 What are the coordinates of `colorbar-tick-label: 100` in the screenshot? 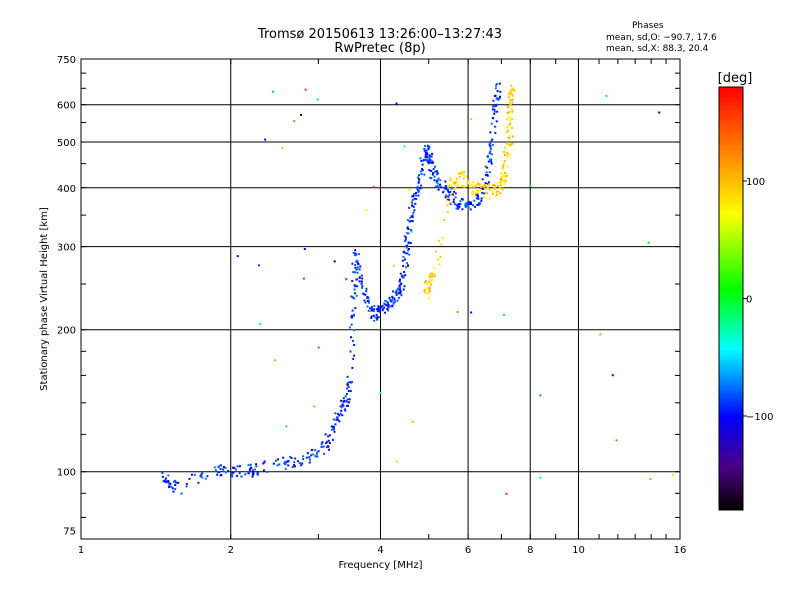 It's located at (755, 182).